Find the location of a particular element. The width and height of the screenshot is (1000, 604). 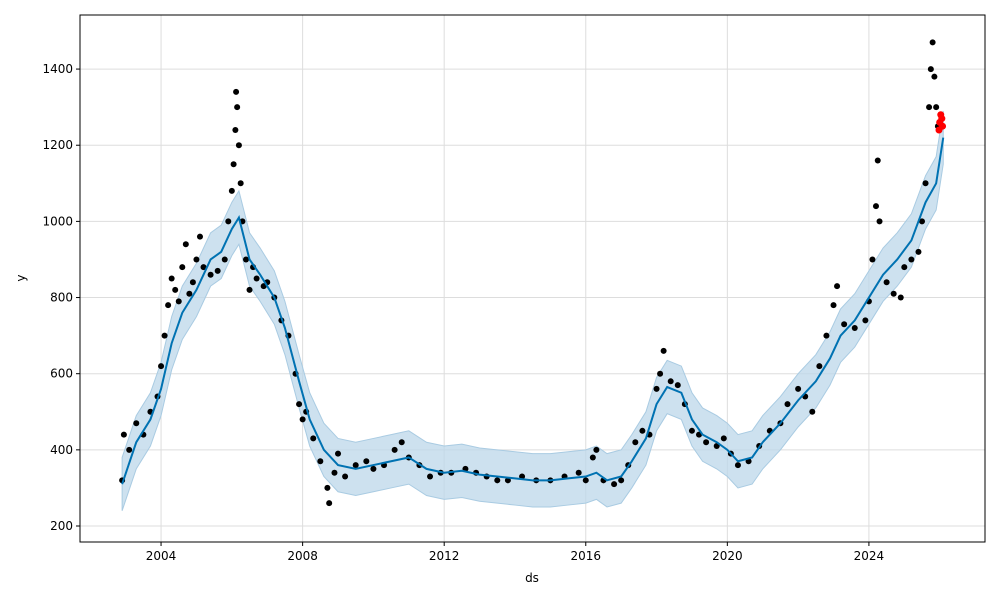

highlighted-points is located at coordinates (941, 122).